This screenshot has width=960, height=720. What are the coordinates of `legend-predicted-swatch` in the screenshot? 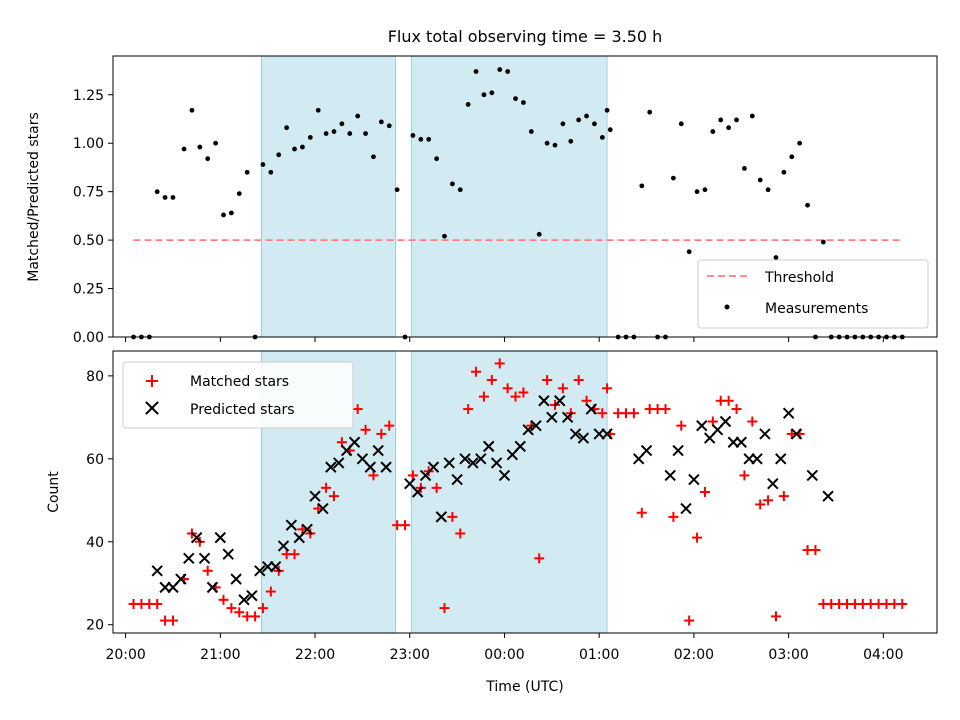 It's located at (152, 408).